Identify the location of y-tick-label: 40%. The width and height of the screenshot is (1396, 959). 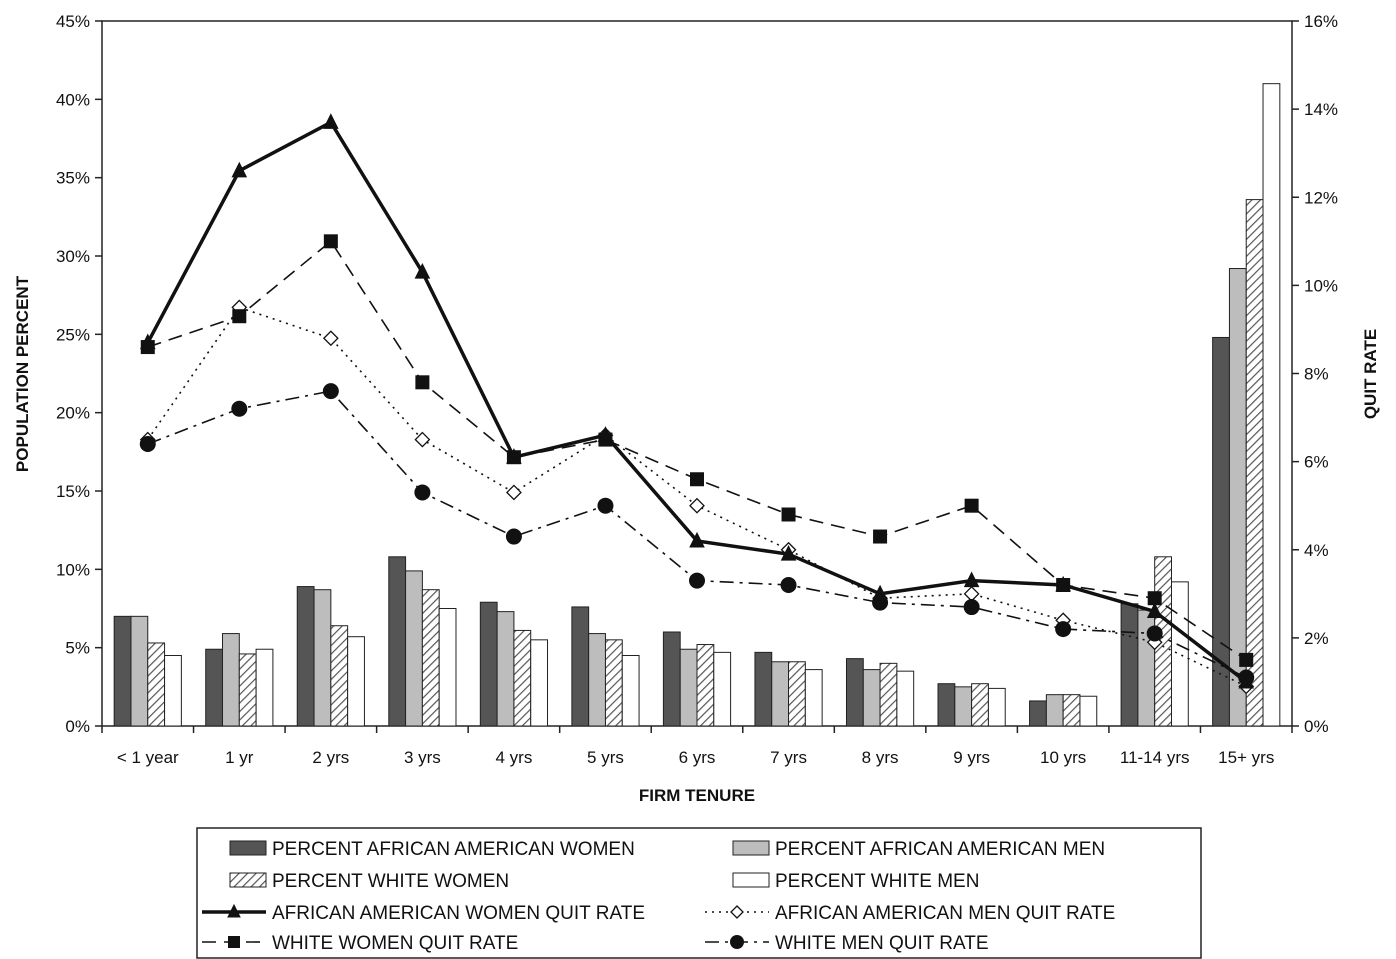
(73, 99).